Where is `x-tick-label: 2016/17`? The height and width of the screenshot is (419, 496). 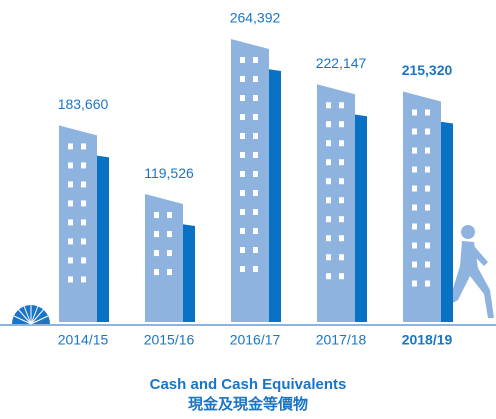
x-tick-label: 2016/17 is located at coordinates (255, 340).